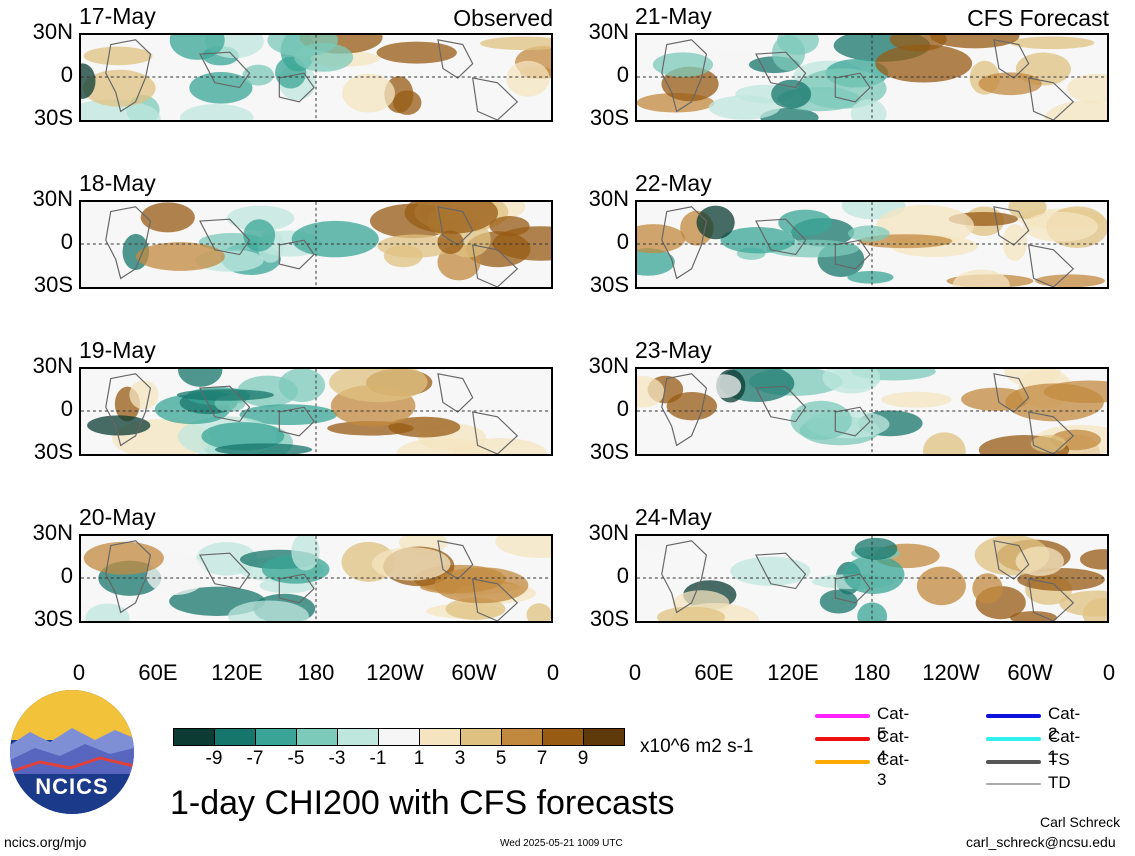 The image size is (1135, 856). What do you see at coordinates (337, 758) in the screenshot?
I see `colorbar-tick-label: -3` at bounding box center [337, 758].